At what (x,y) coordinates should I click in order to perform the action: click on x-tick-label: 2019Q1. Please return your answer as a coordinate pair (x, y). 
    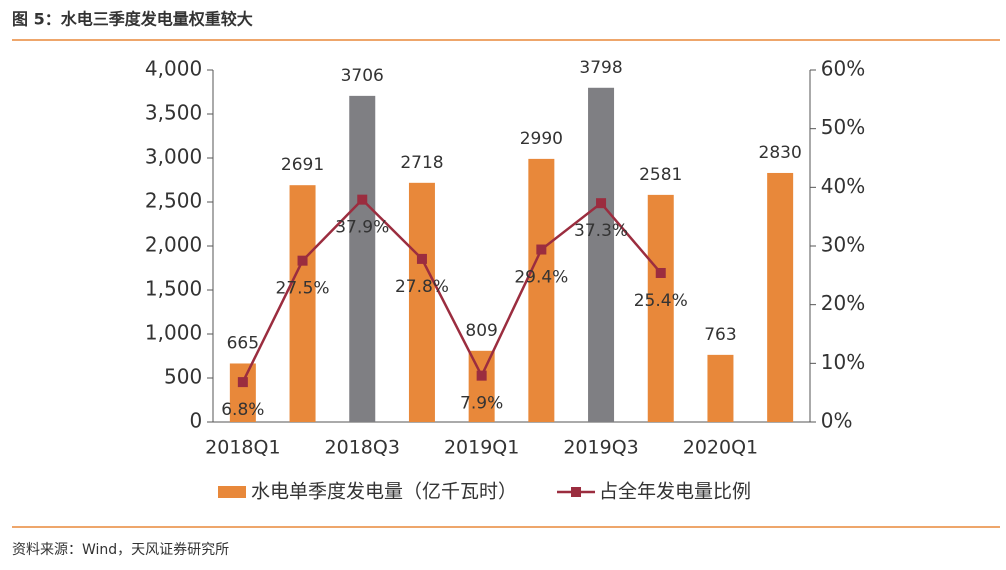
    Looking at the image, I should click on (481, 448).